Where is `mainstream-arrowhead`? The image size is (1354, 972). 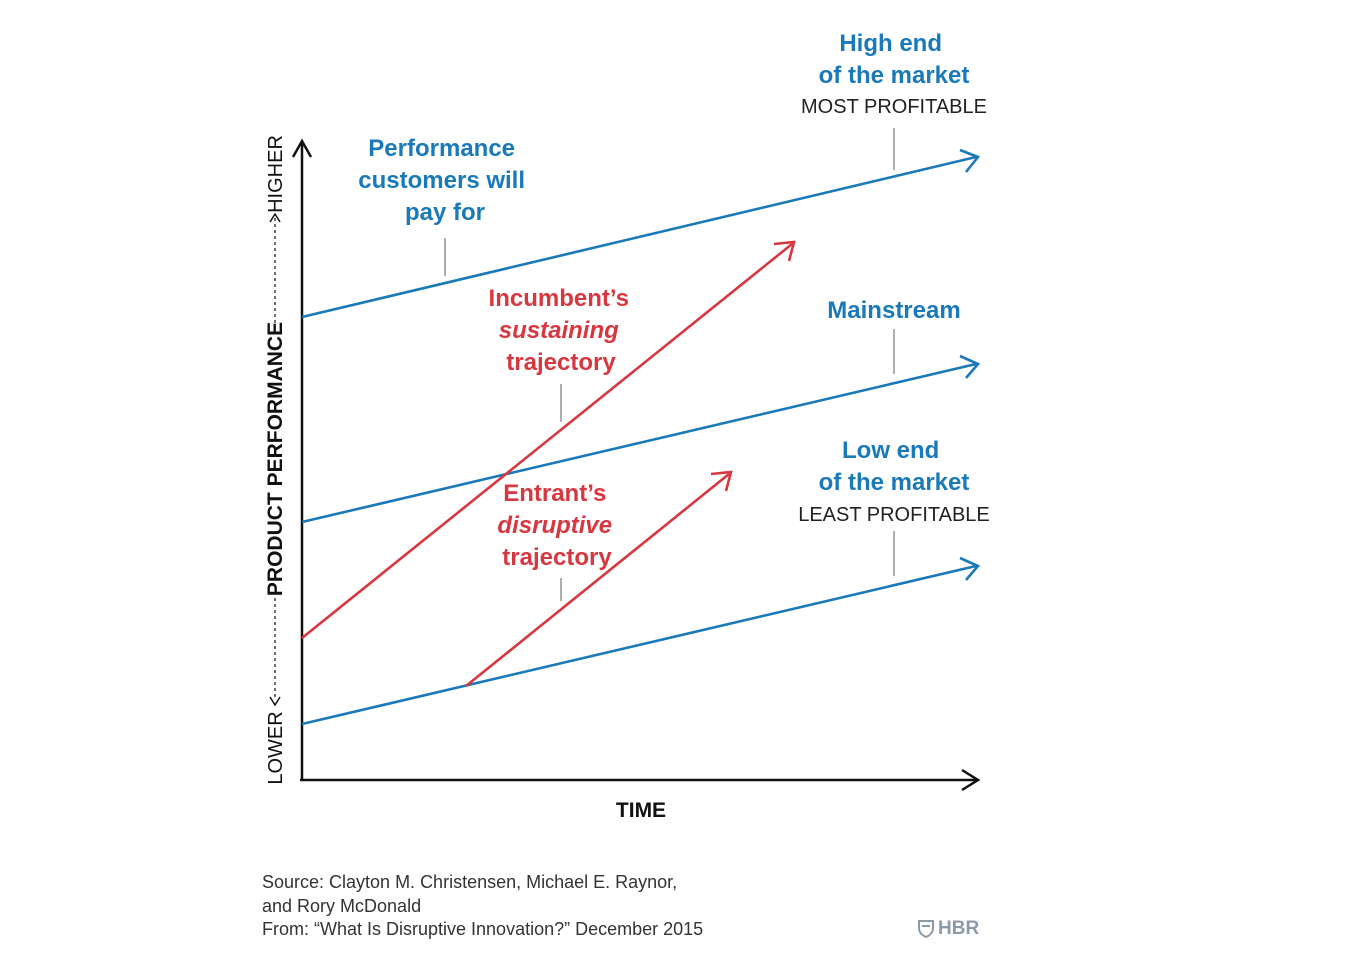
mainstream-arrowhead is located at coordinates (970, 366).